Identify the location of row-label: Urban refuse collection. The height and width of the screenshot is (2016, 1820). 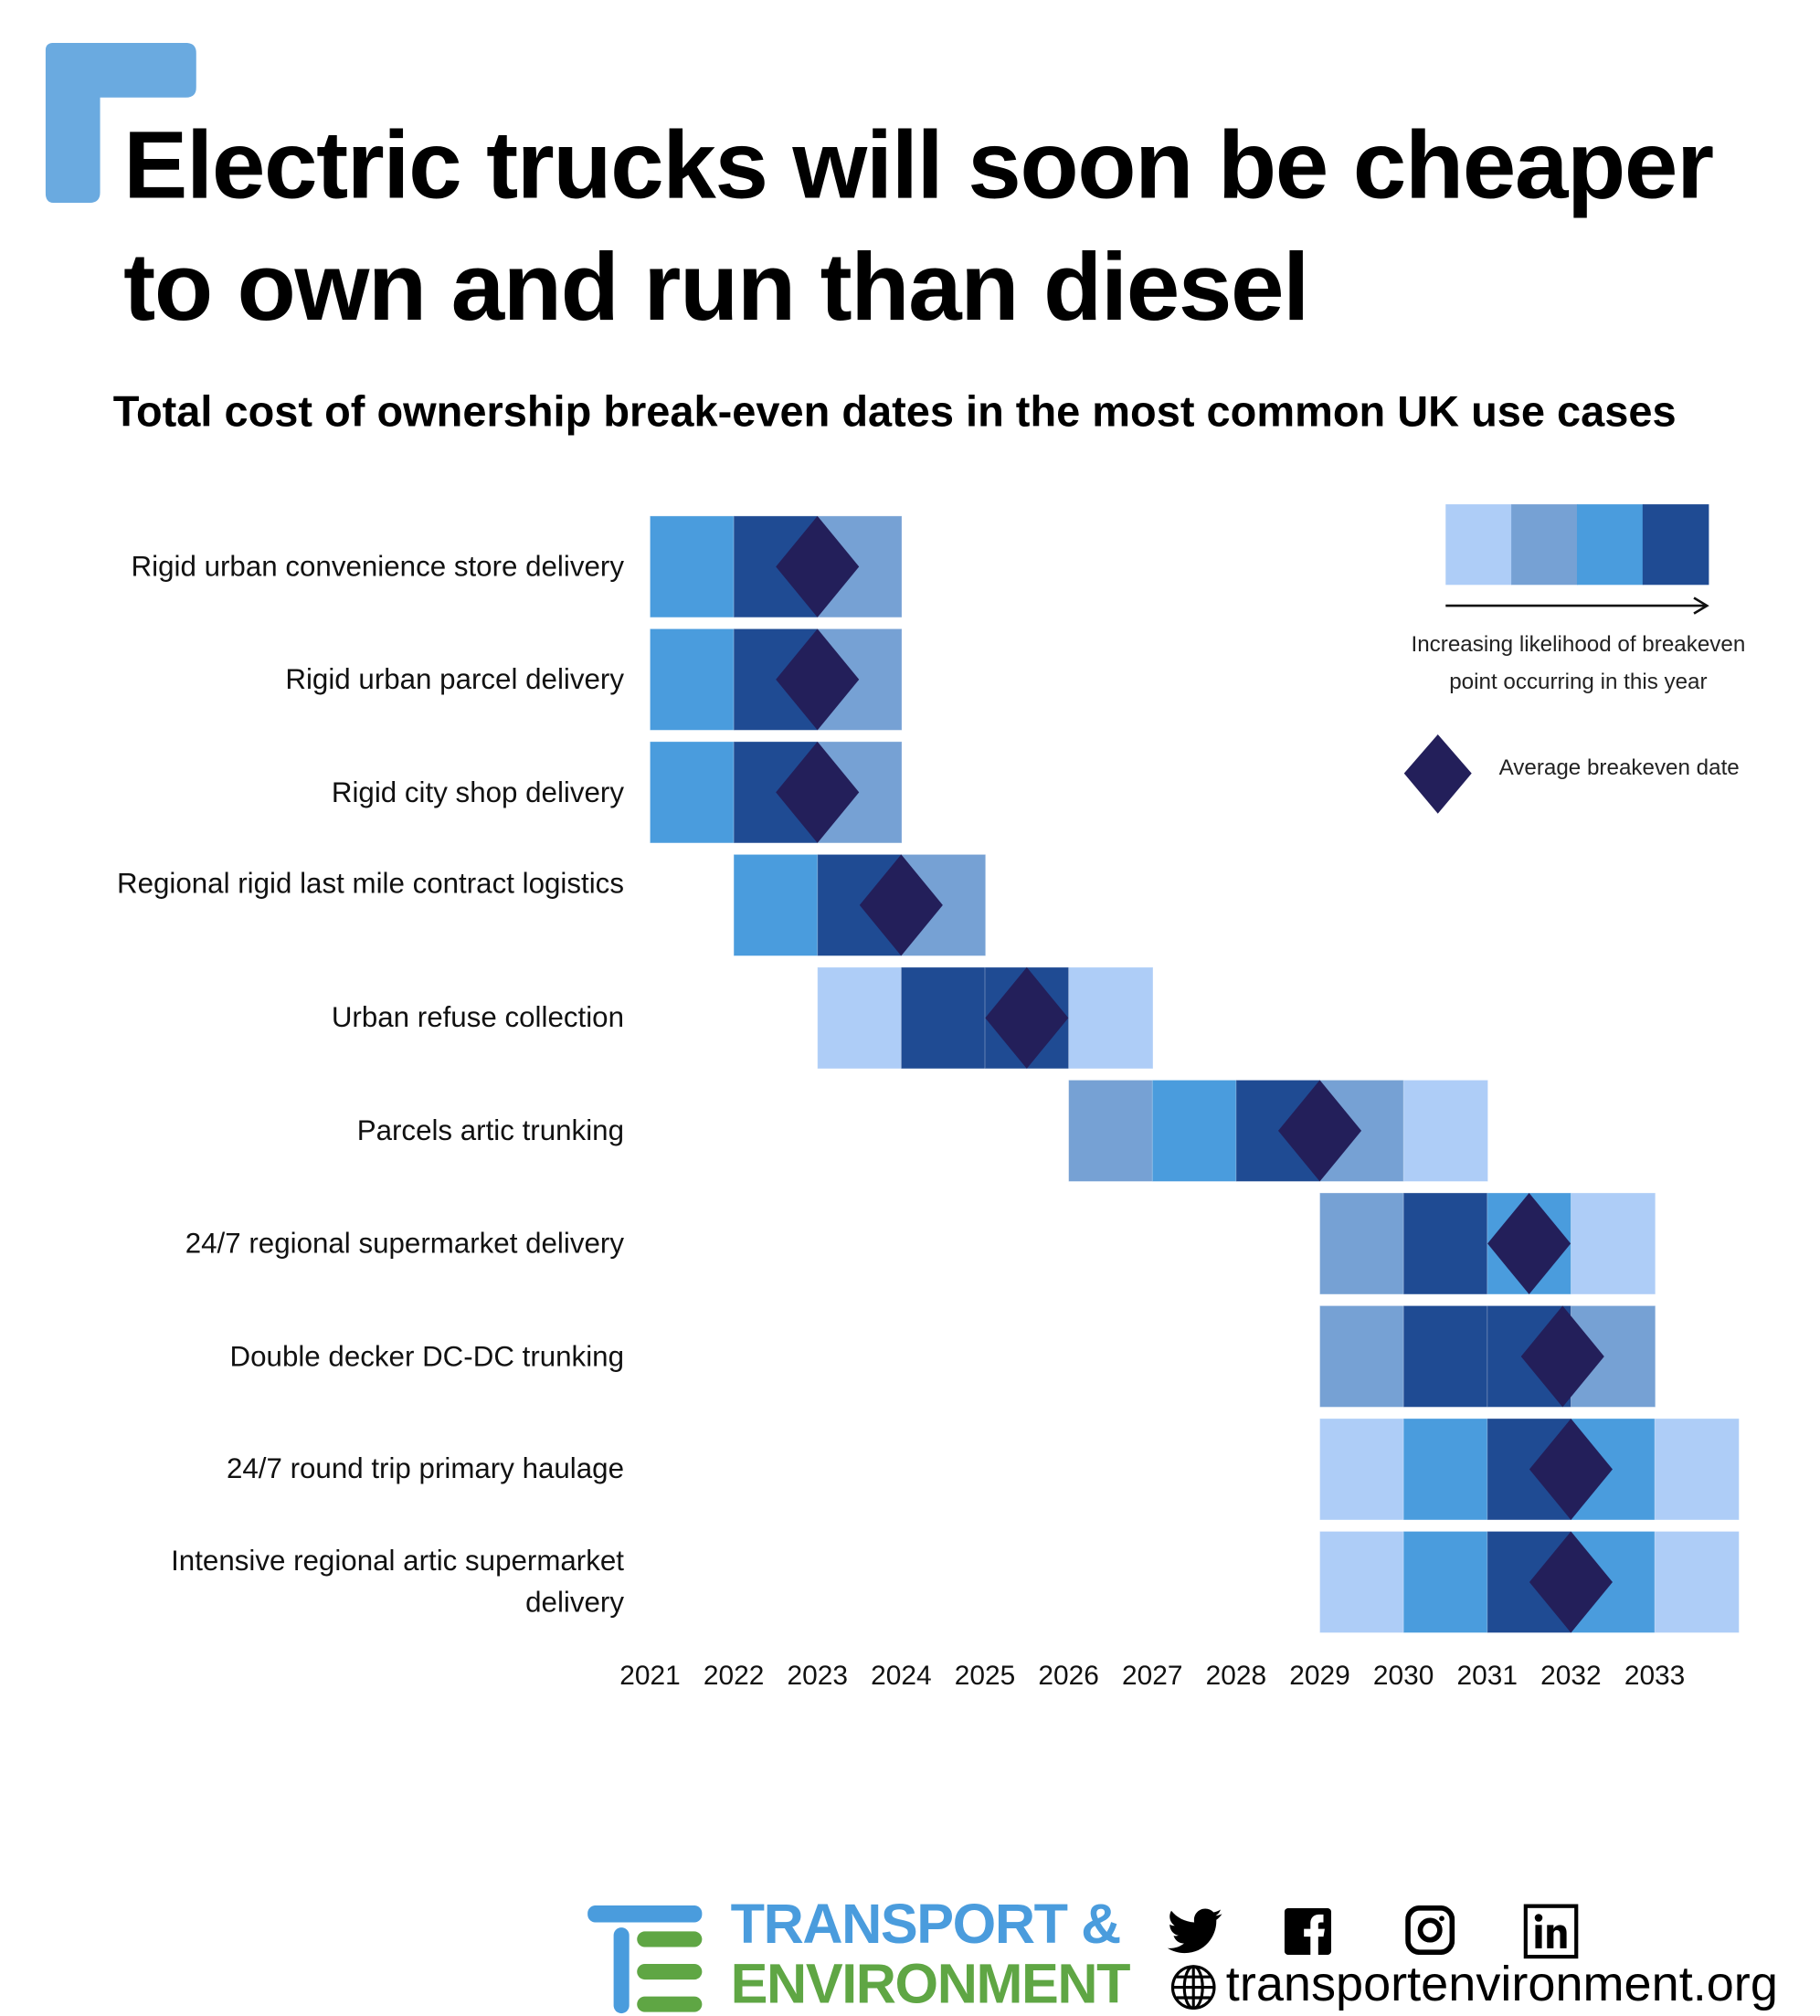
(478, 1017).